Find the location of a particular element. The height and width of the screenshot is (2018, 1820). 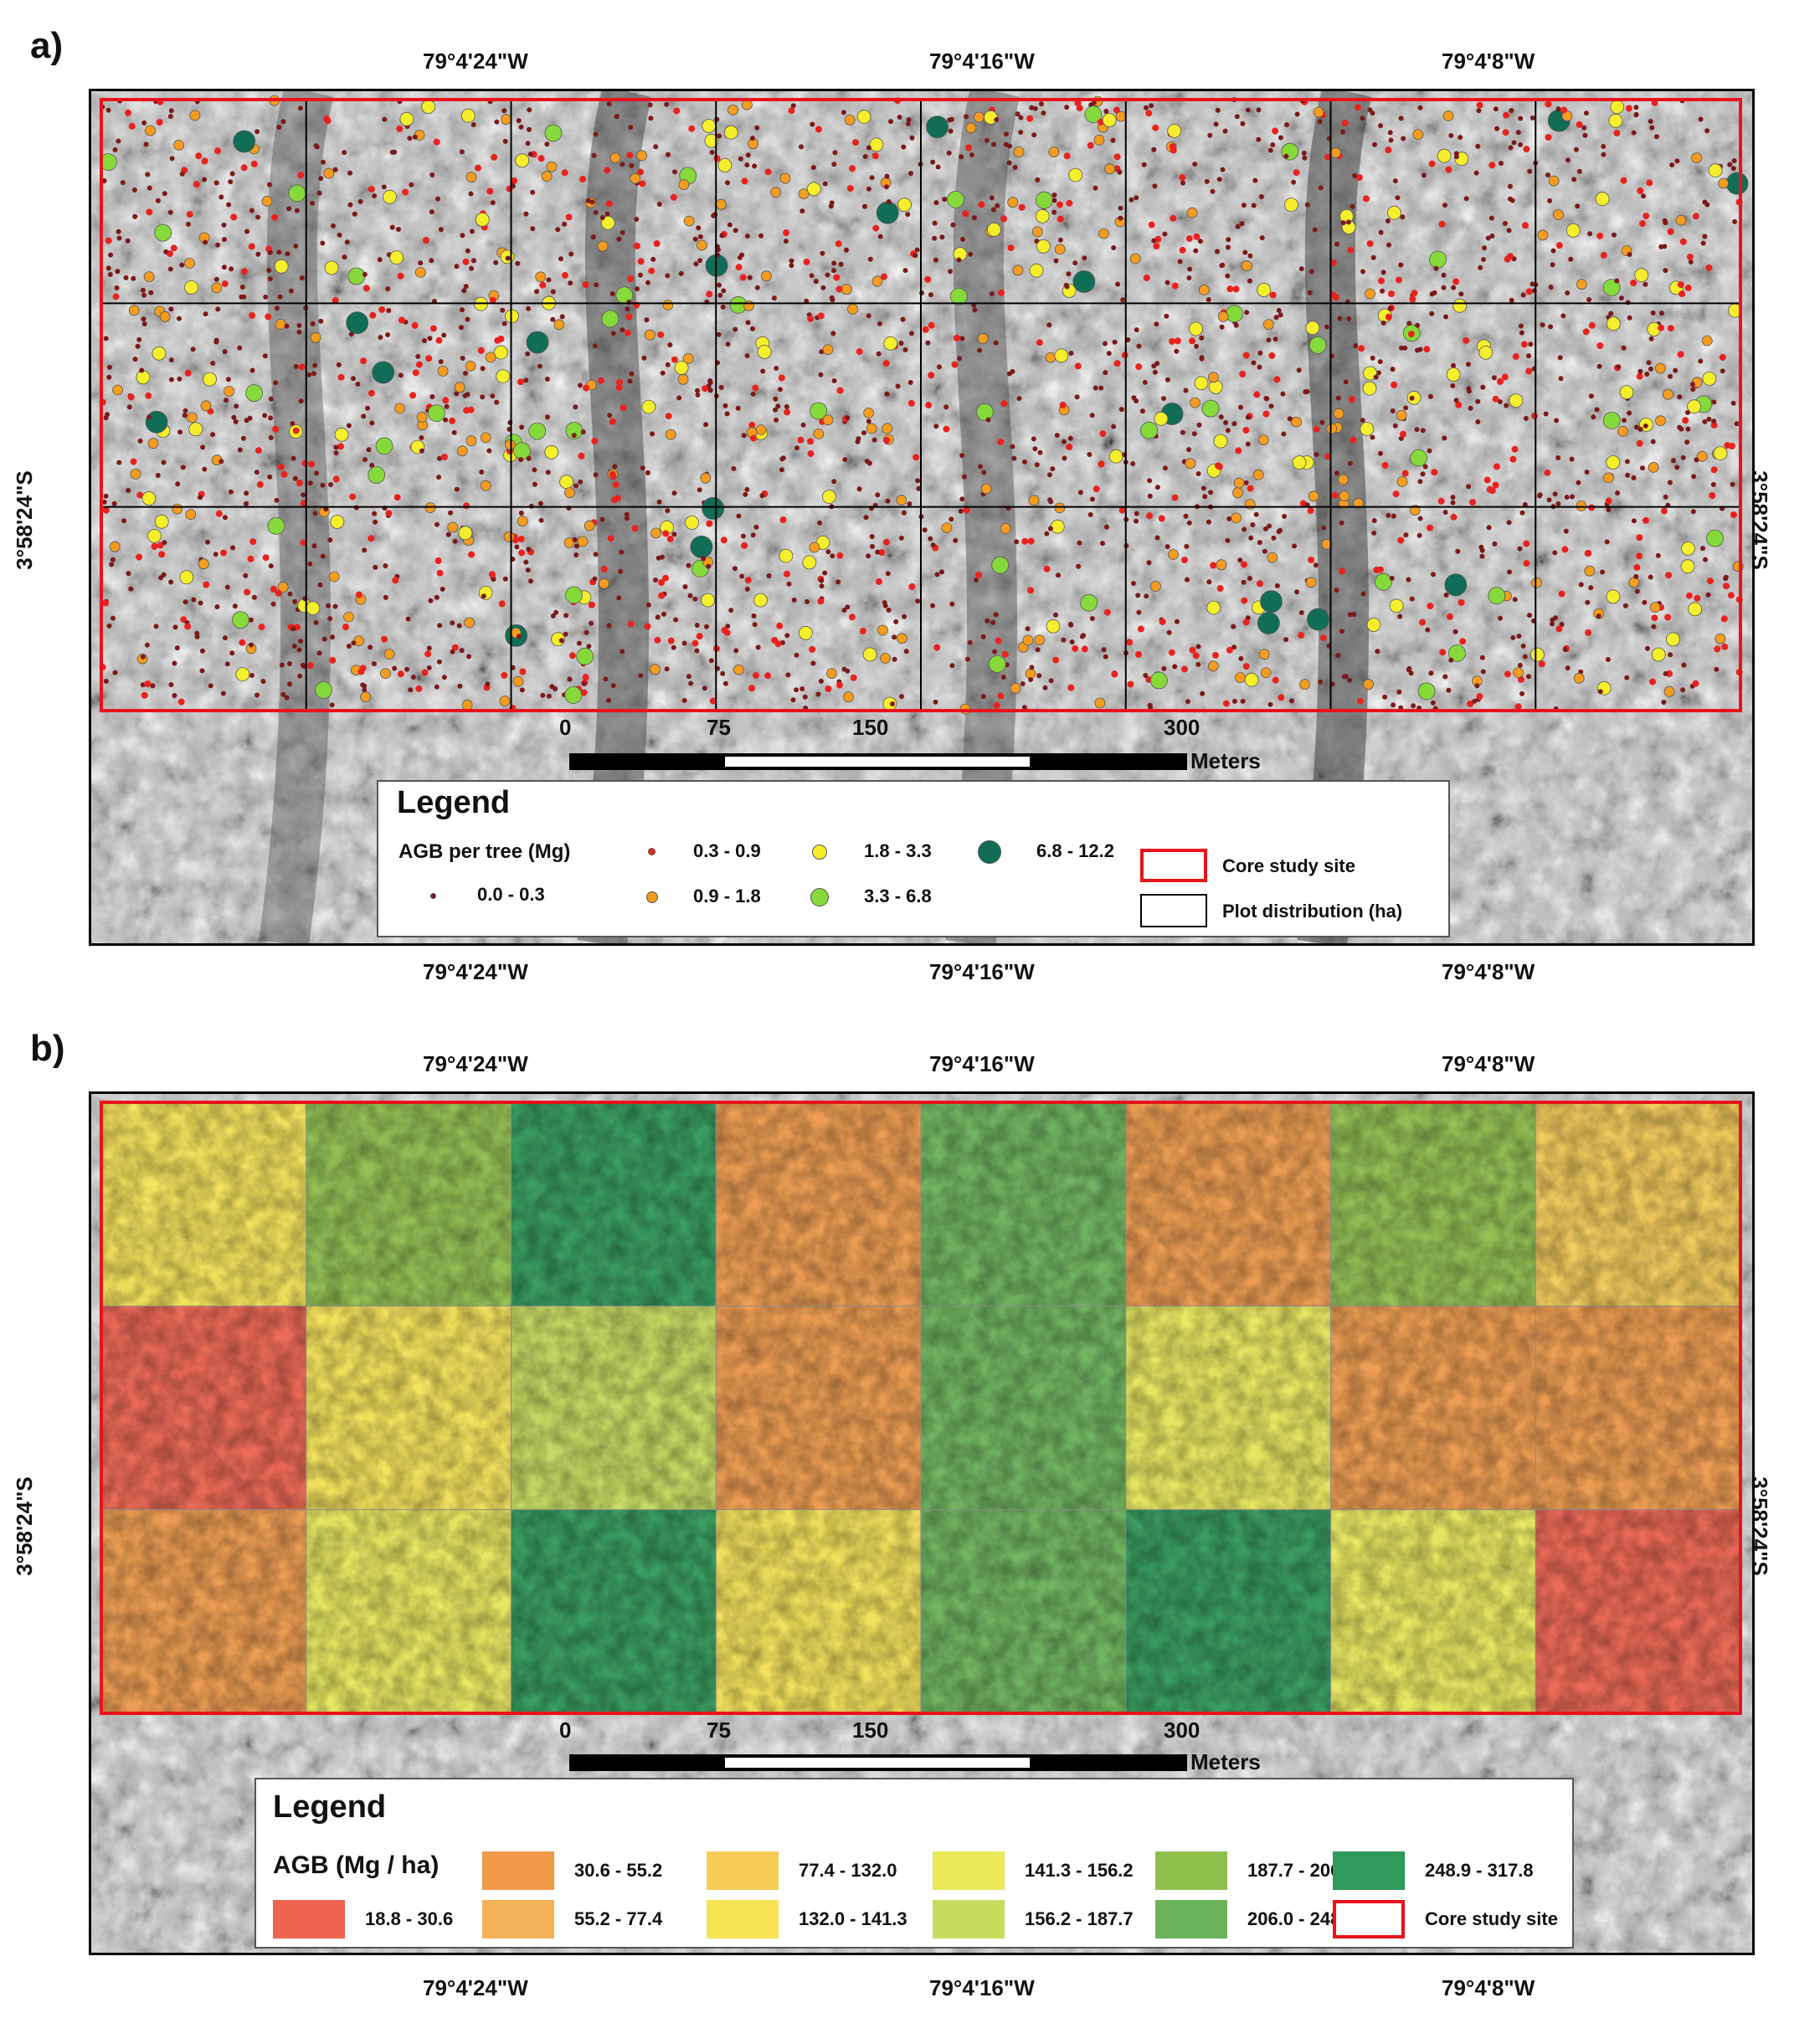

legend-b-class-1: 30.6 - 55.2 is located at coordinates (618, 1871).